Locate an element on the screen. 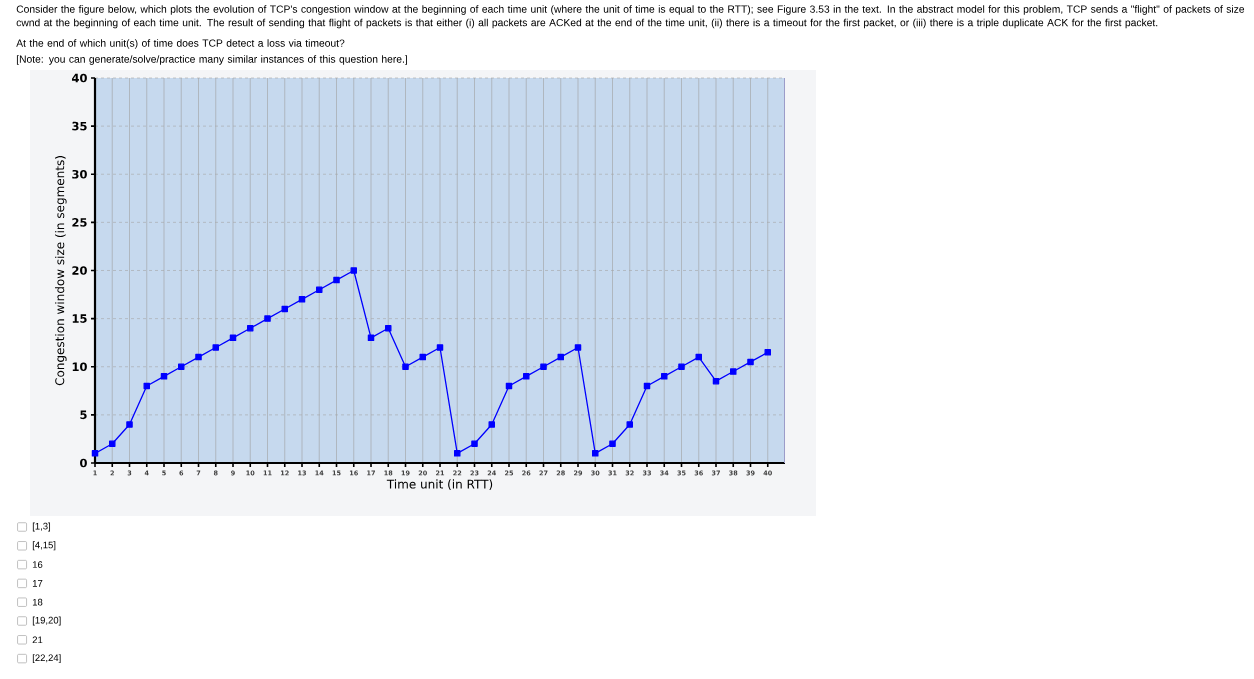 The width and height of the screenshot is (1254, 679). text: 16 is located at coordinates (37, 564).